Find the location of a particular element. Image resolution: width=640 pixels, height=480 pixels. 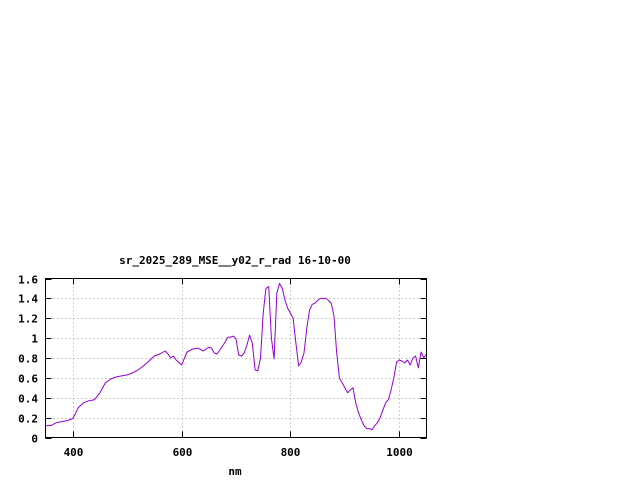

y-tick-label: 0.4 is located at coordinates (28, 399).